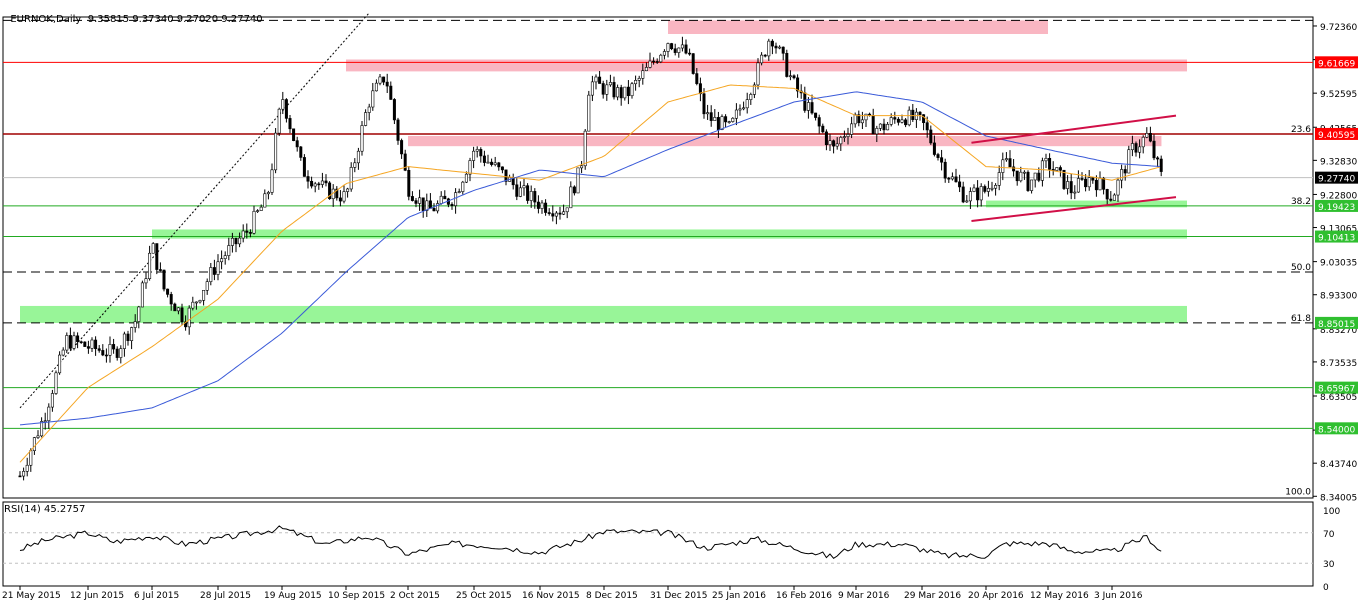  What do you see at coordinates (1336, 239) in the screenshot?
I see `price-label: 9.10413` at bounding box center [1336, 239].